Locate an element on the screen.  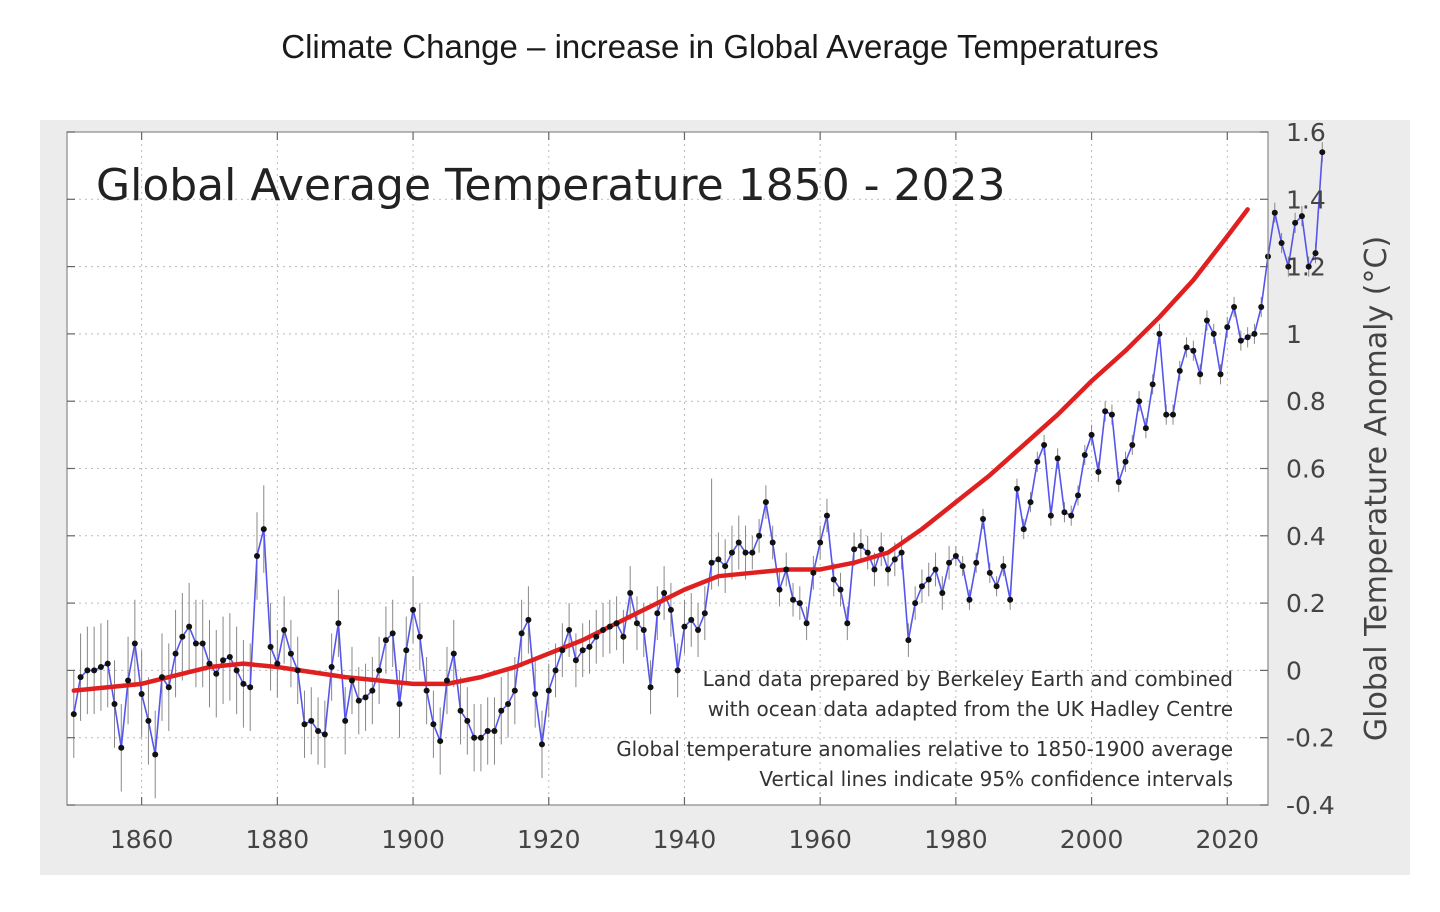
y-axis-label: Global Temperature Anomaly (°C) is located at coordinates (1376, 488).